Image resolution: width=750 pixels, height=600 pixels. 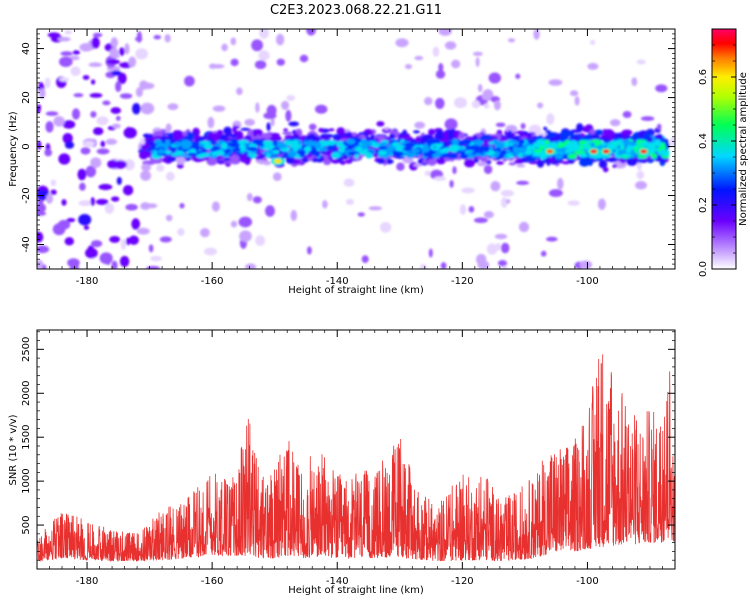 I want to click on spectrogram-x-tick-labels: -180 -160 -140 -120 -100, so click(x=337, y=281).